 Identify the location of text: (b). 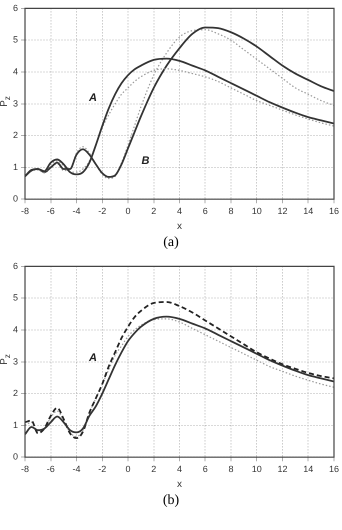
(171, 501).